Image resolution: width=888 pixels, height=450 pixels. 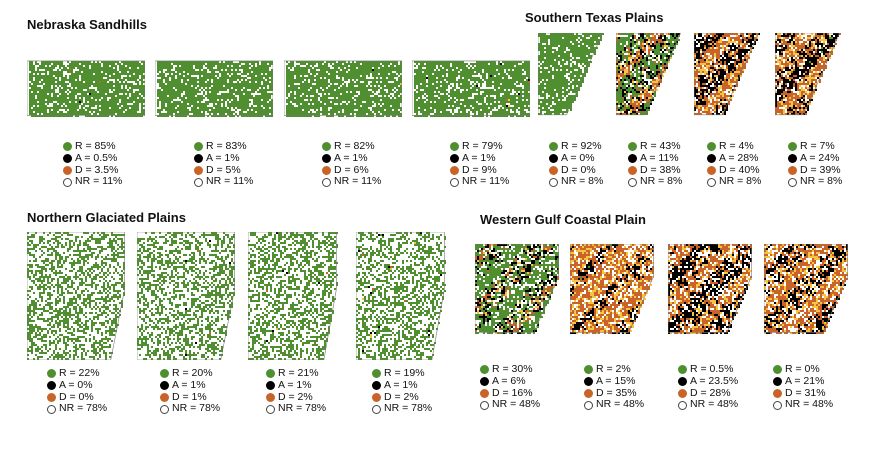 What do you see at coordinates (92, 159) in the screenshot?
I see `legend-row-altered: A = 0.5%` at bounding box center [92, 159].